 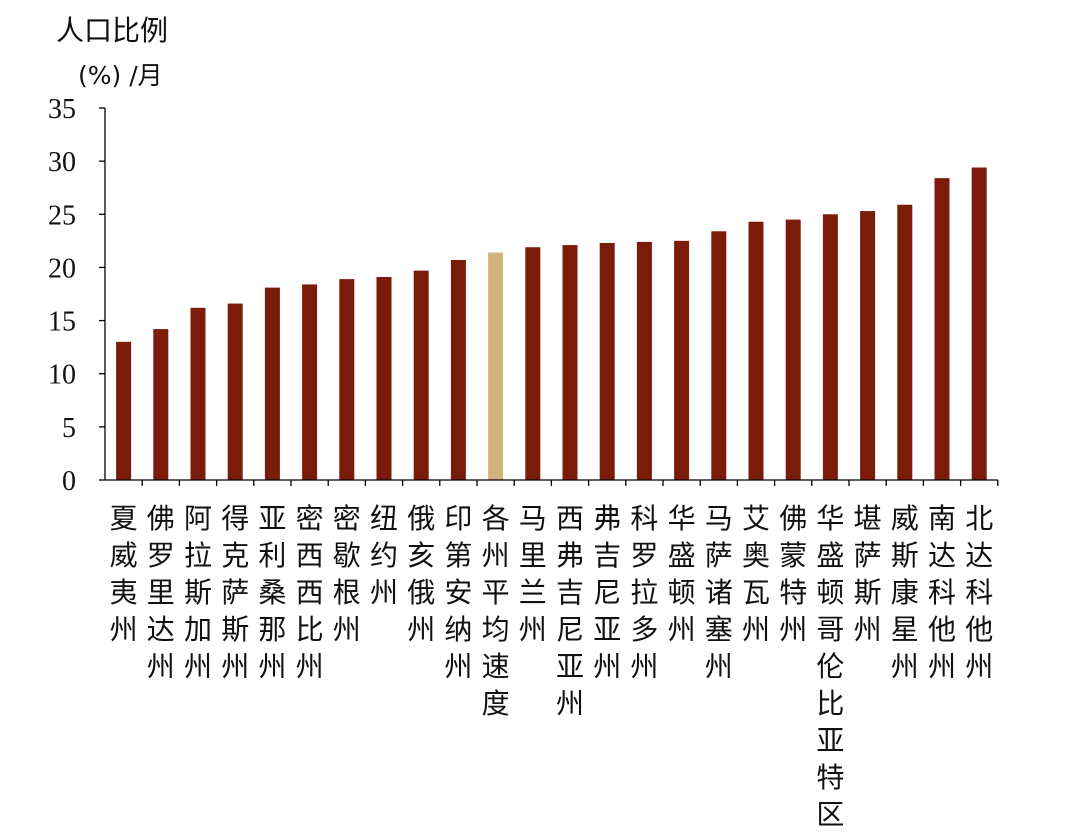 I want to click on y-tick-label: 20, so click(x=62, y=268).